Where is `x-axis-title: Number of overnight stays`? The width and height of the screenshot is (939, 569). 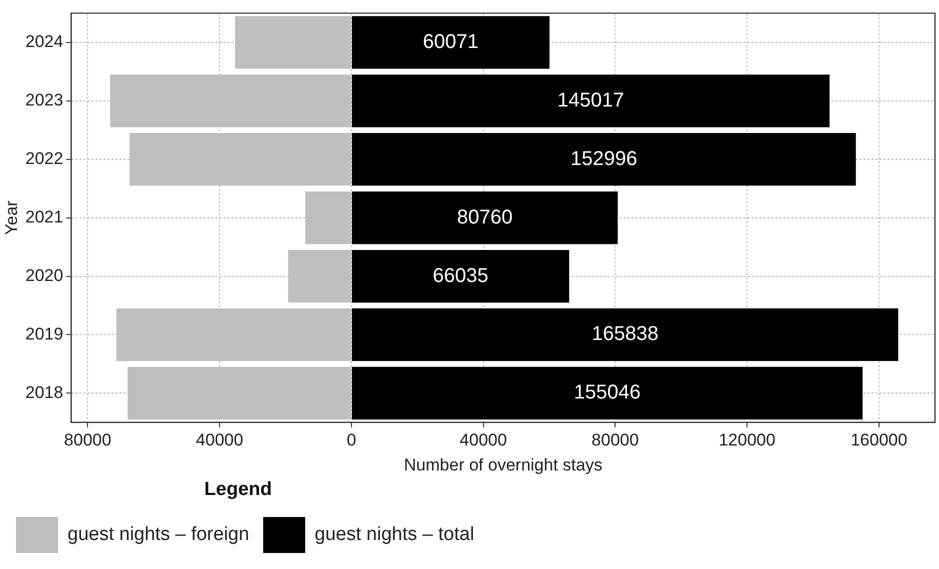 x-axis-title: Number of overnight stays is located at coordinates (503, 465).